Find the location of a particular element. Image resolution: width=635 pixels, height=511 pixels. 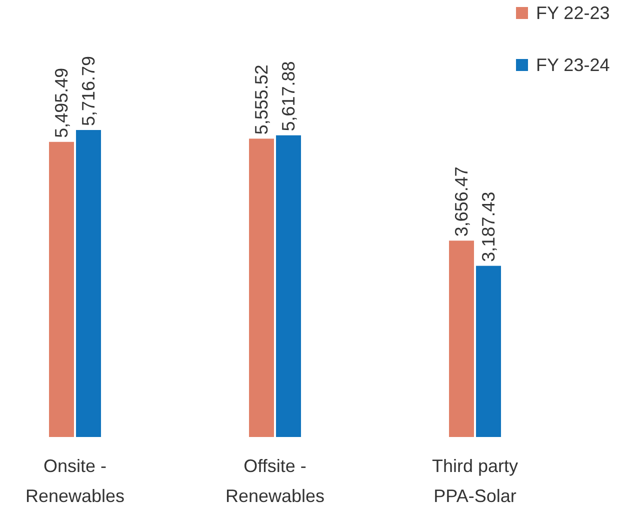

data-label: 3,187.43 is located at coordinates (488, 227).